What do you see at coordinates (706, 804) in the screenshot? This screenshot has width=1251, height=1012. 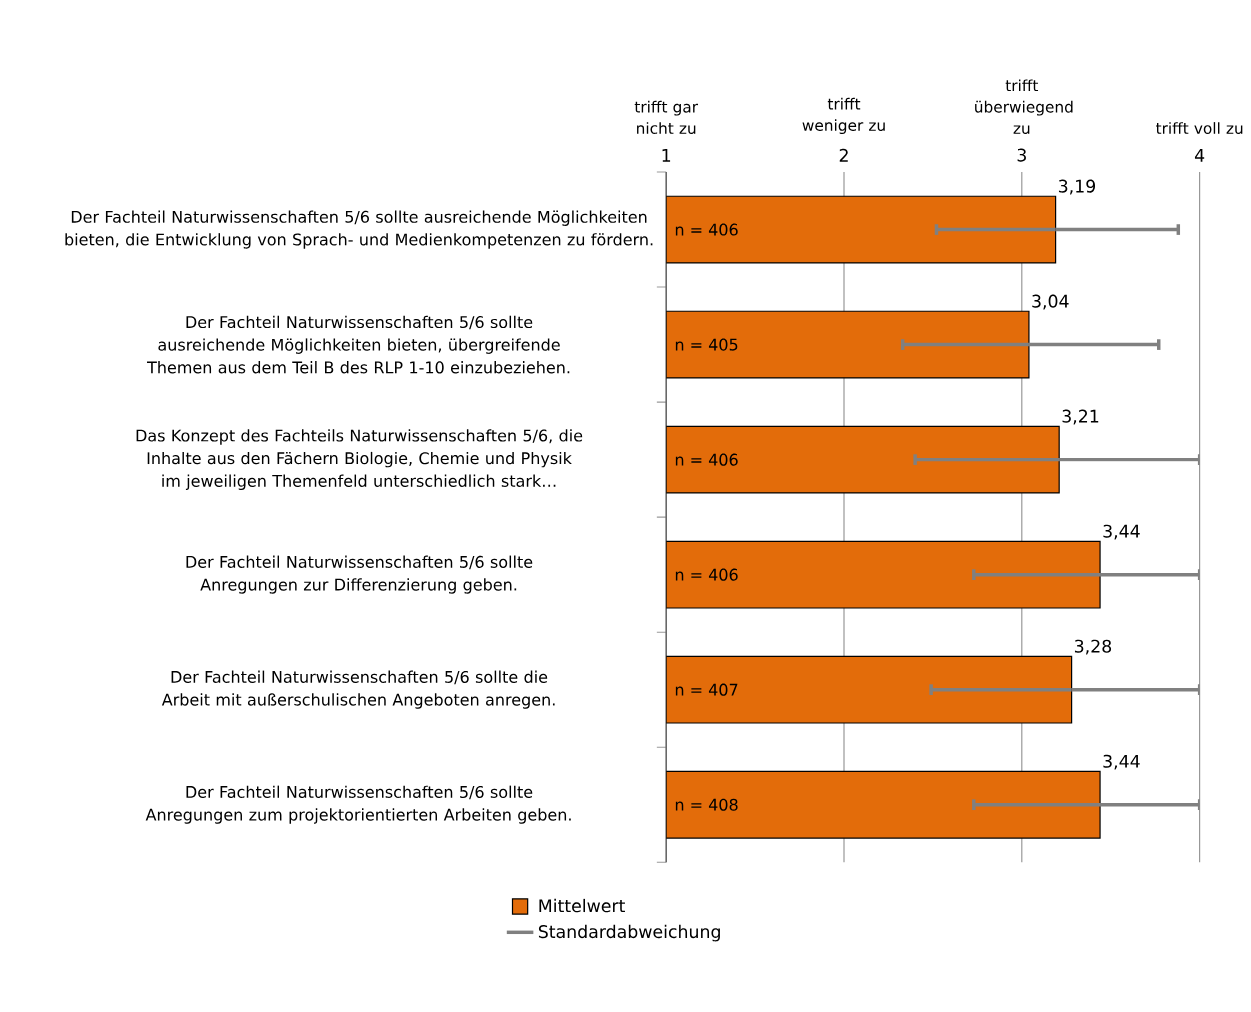 I see `annotation: n = 408` at bounding box center [706, 804].